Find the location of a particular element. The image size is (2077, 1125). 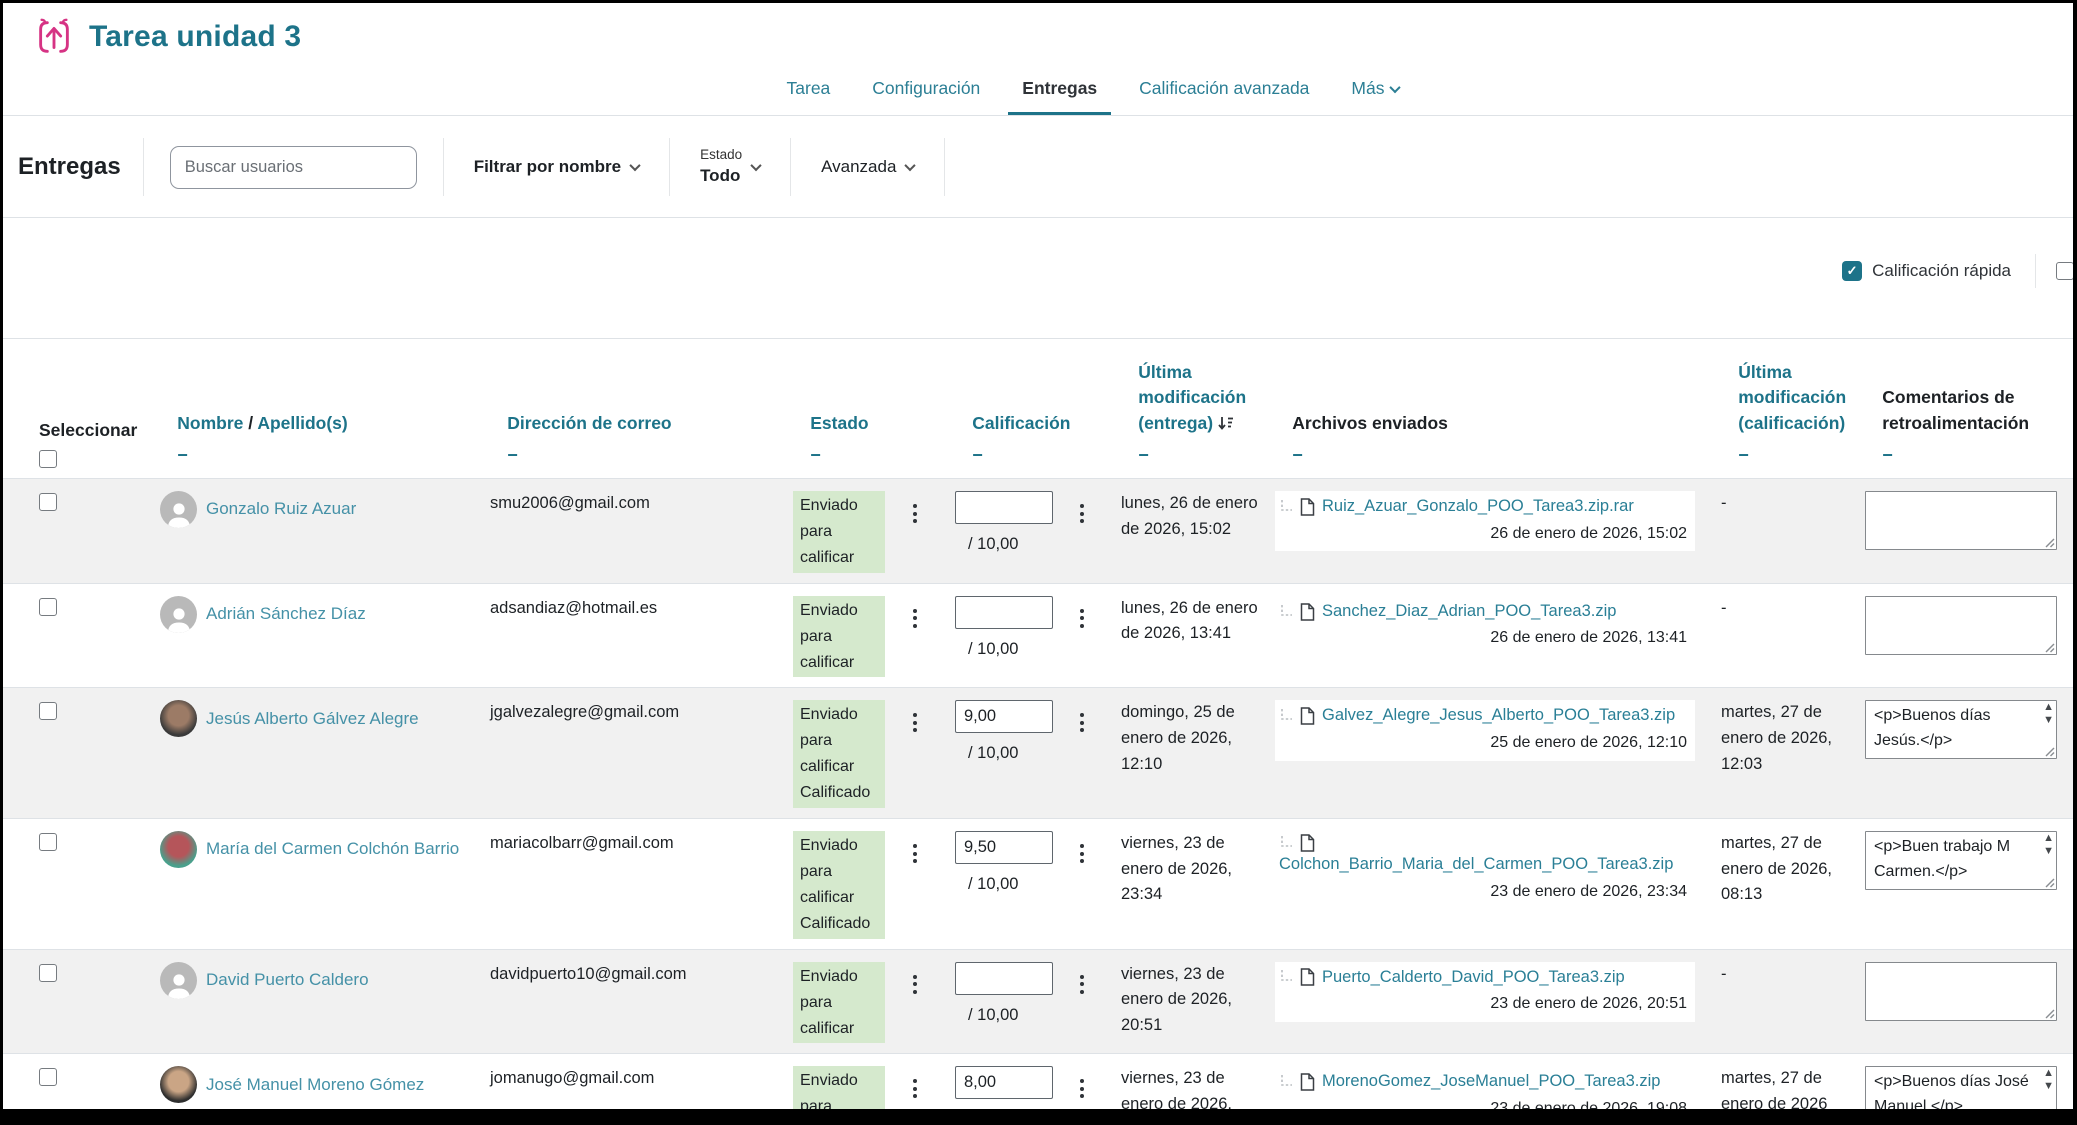

advanced-dropdown: Avanzada is located at coordinates (867, 167).